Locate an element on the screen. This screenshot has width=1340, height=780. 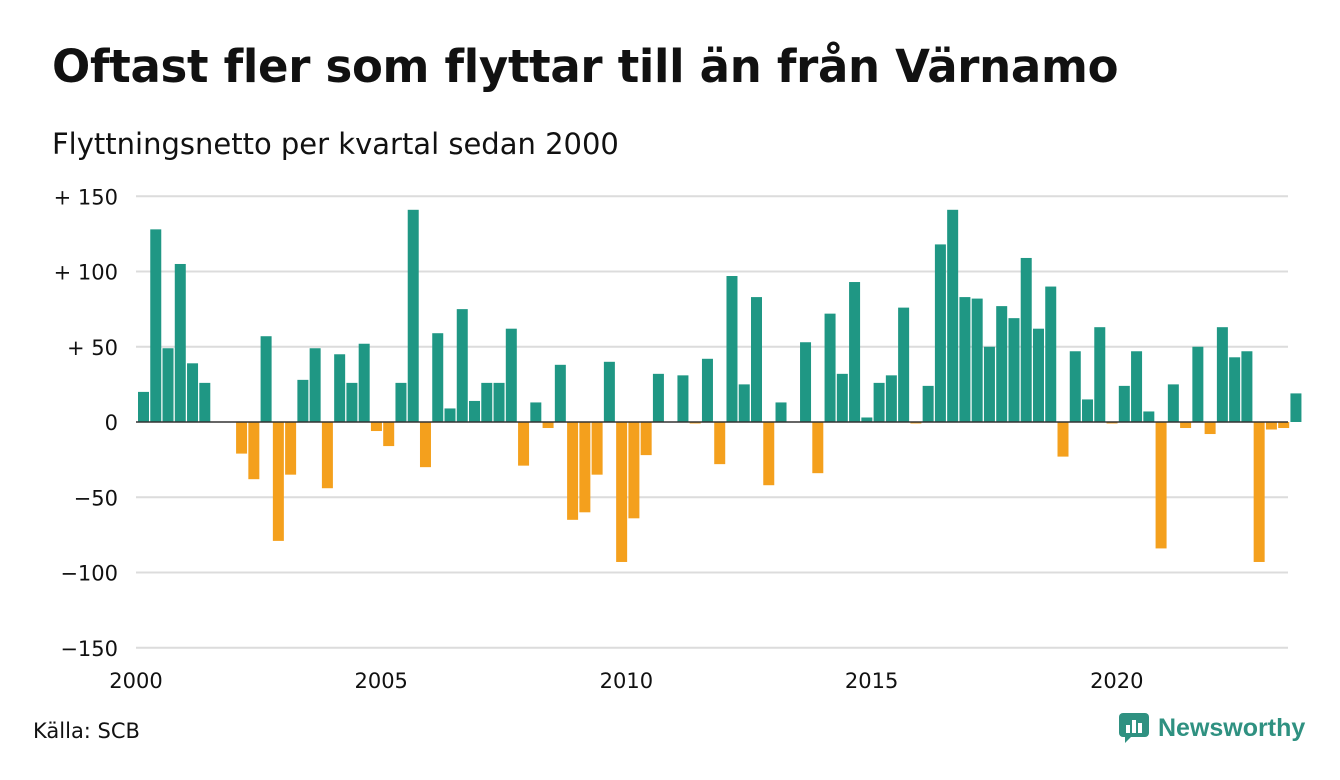
bar: 2006 K4: 14 is located at coordinates (475, 411).